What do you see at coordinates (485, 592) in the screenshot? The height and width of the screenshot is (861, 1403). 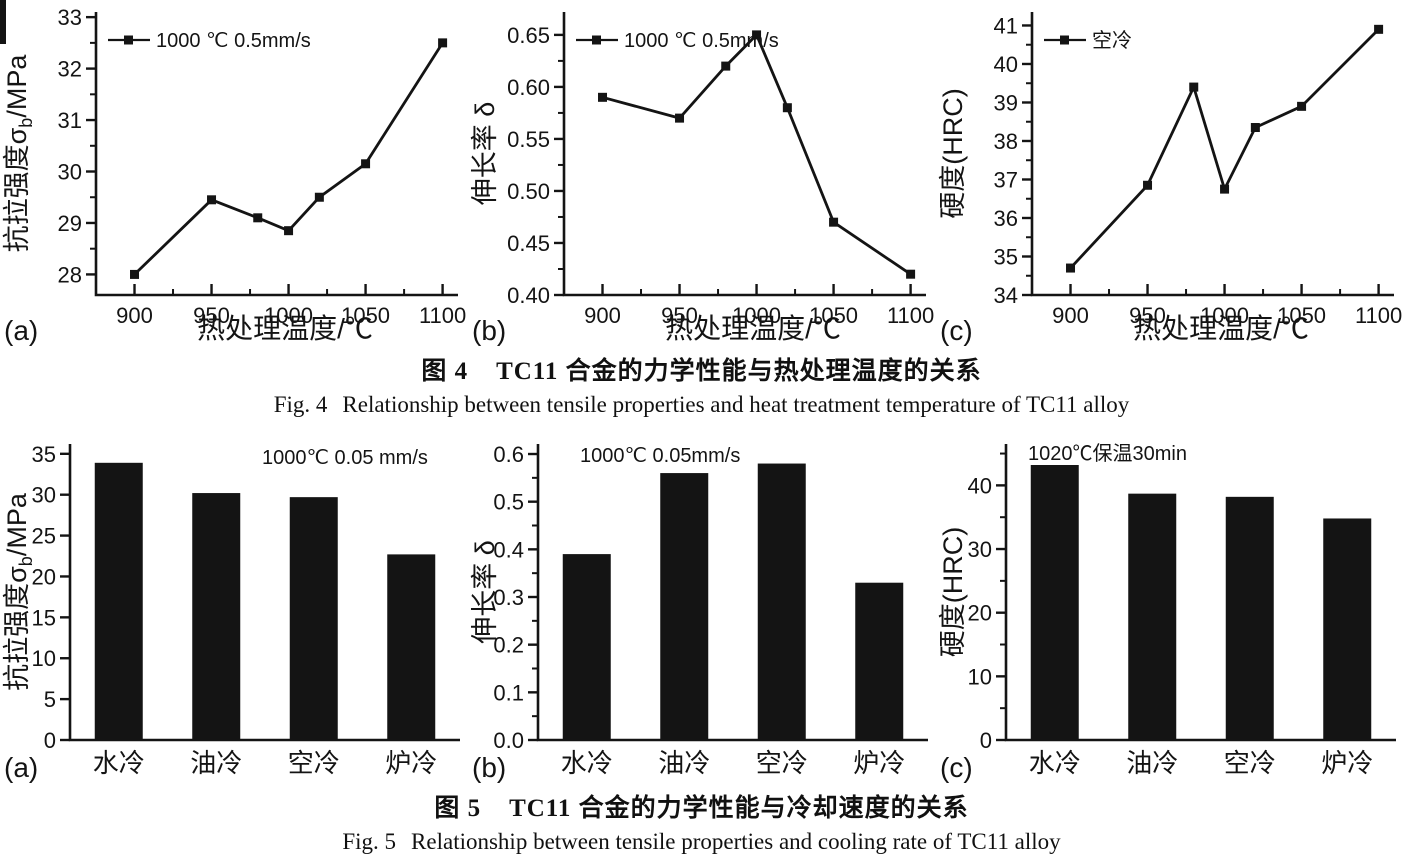 I see `y-axis-label: 伸长率 δ` at bounding box center [485, 592].